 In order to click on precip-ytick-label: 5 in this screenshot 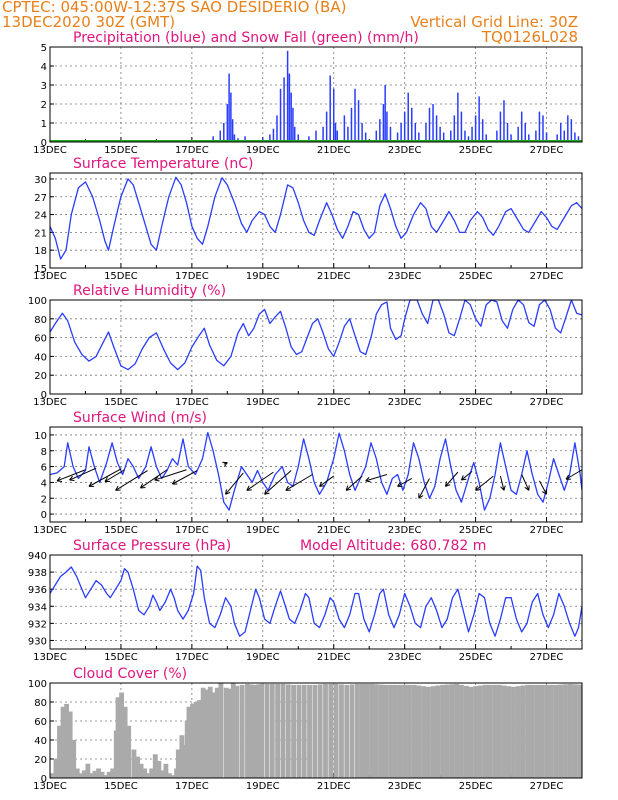, I will do `click(44, 48)`.